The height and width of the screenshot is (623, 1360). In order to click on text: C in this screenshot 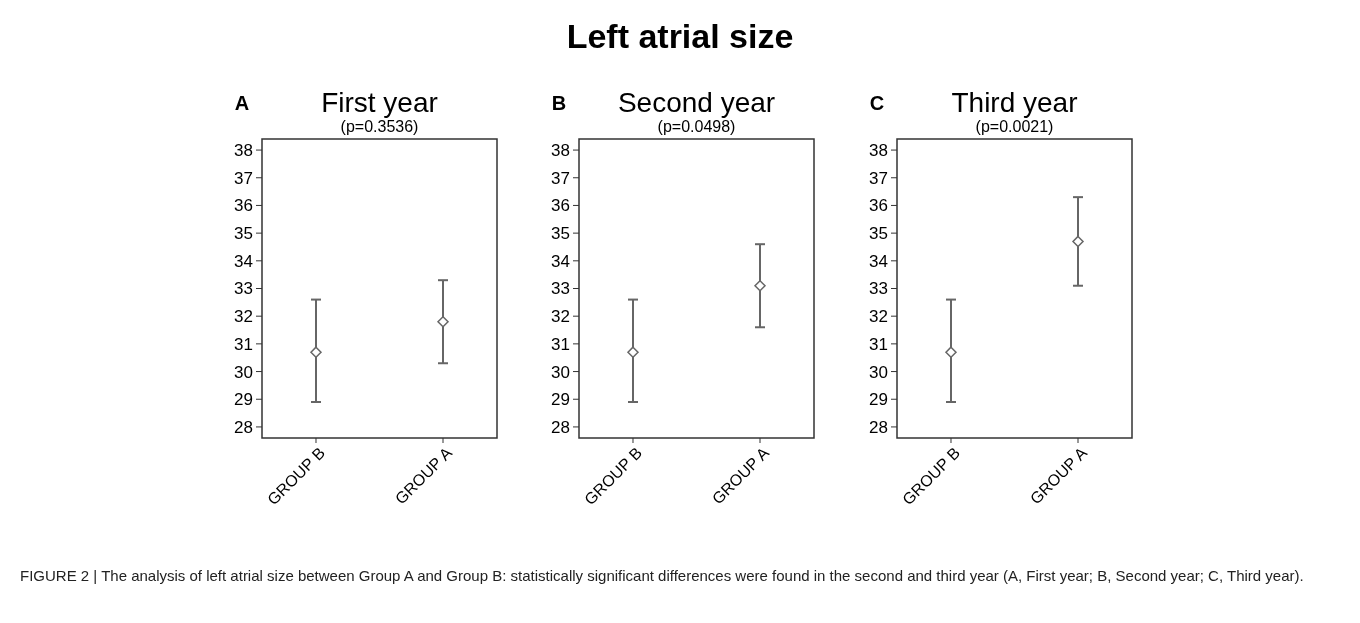, I will do `click(877, 103)`.